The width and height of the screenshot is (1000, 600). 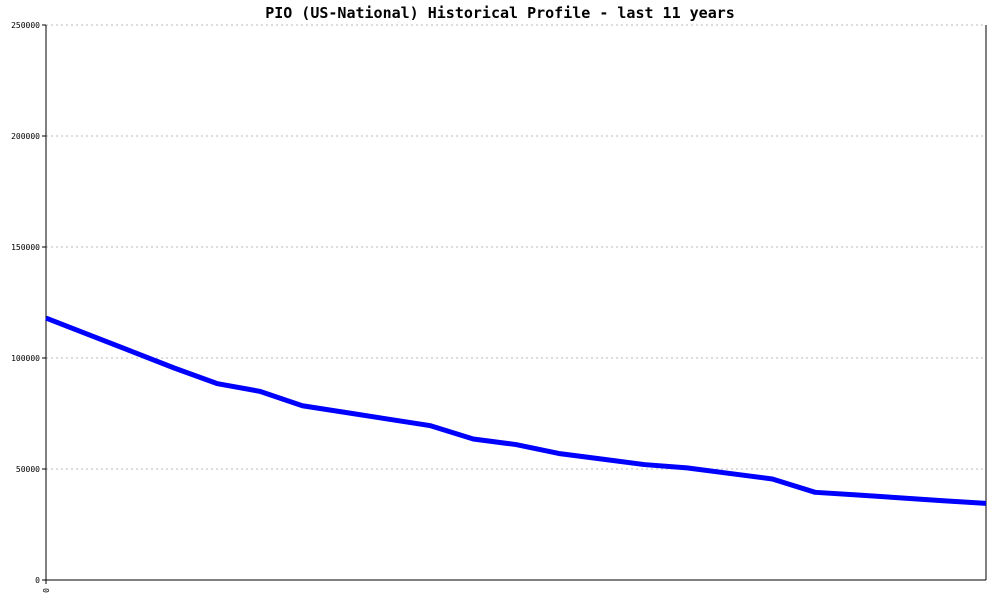 I want to click on y-tick-label: 150000, so click(x=25, y=247).